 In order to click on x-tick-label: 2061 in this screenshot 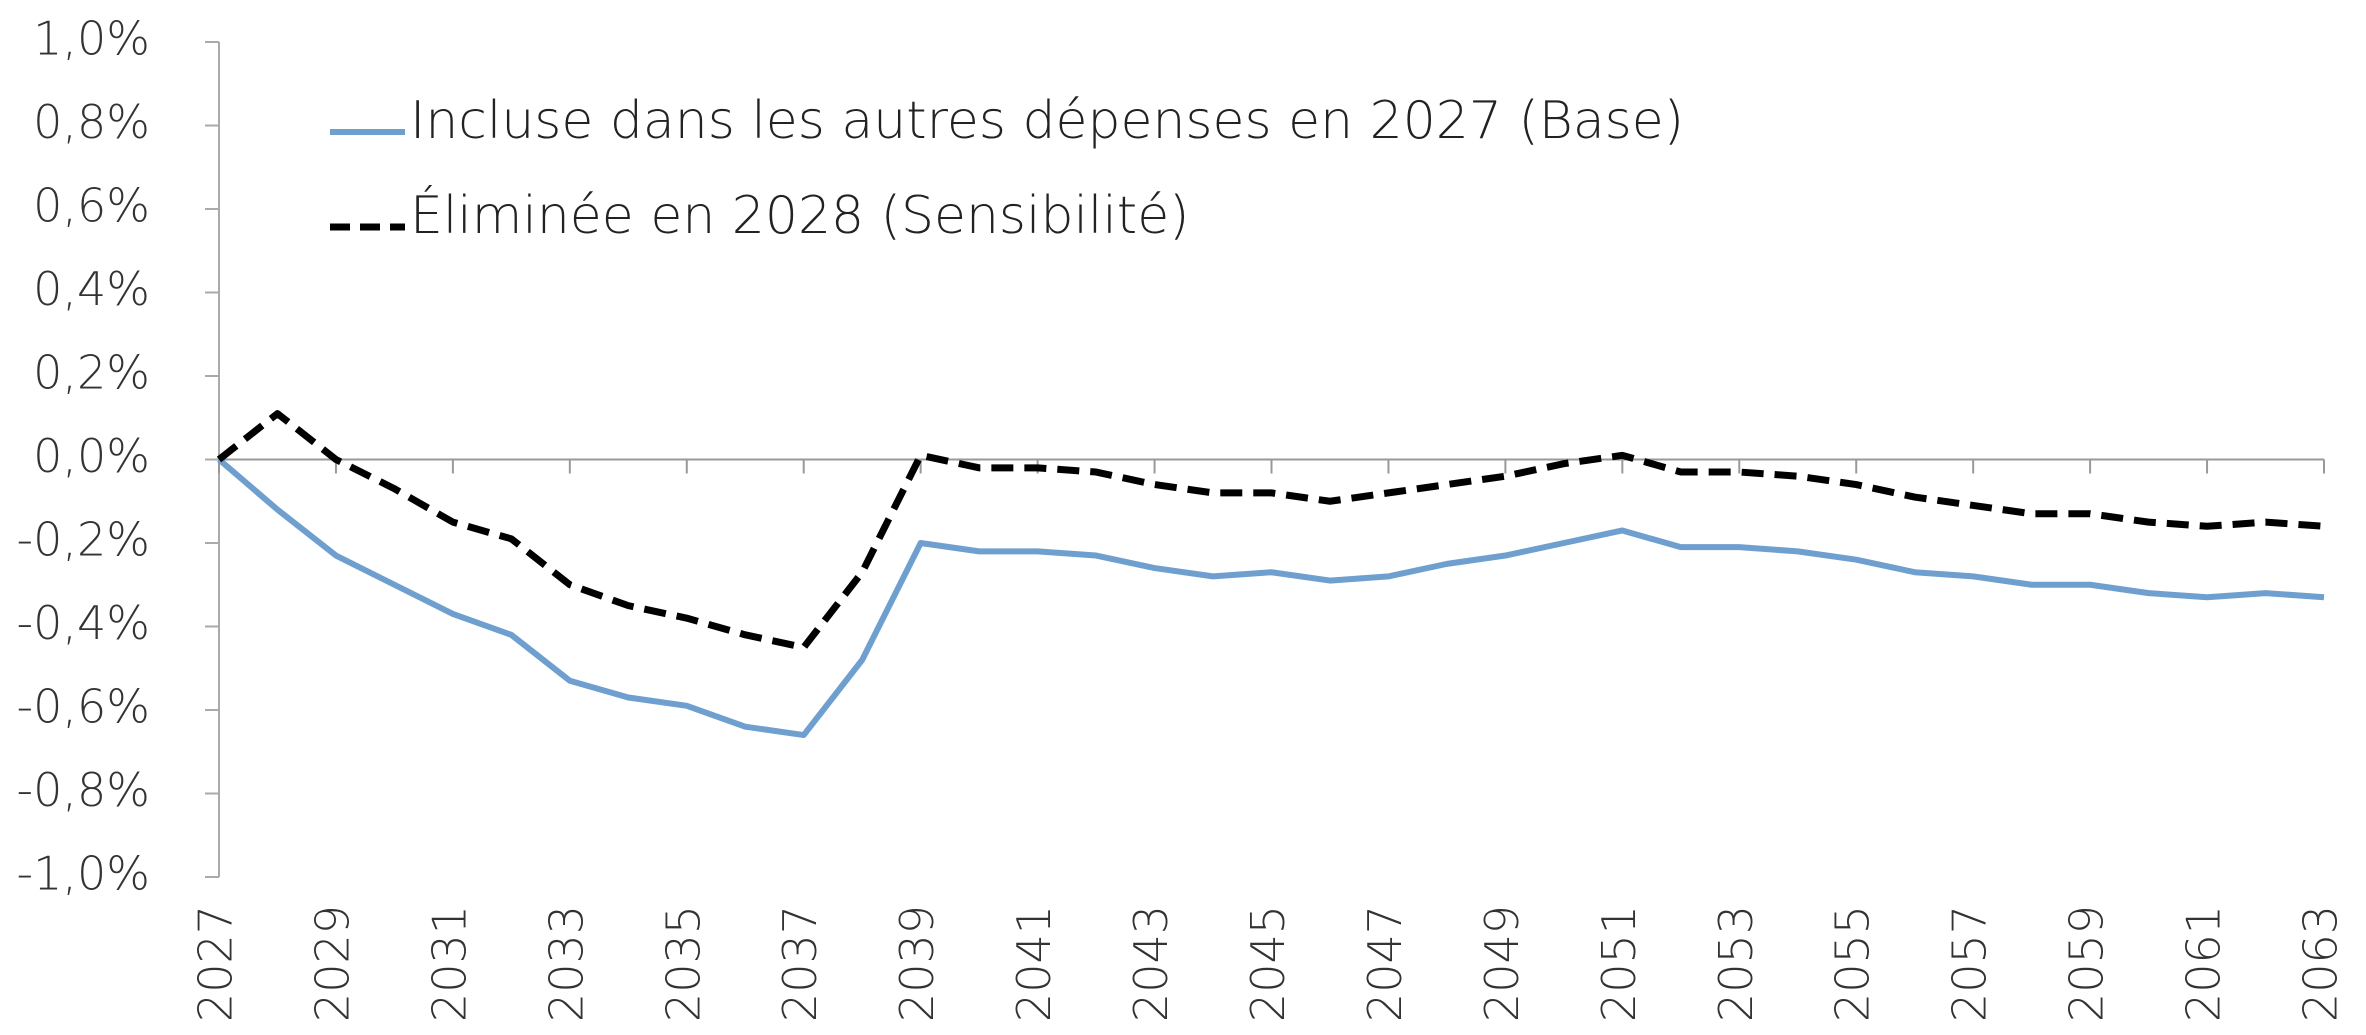, I will do `click(2204, 963)`.